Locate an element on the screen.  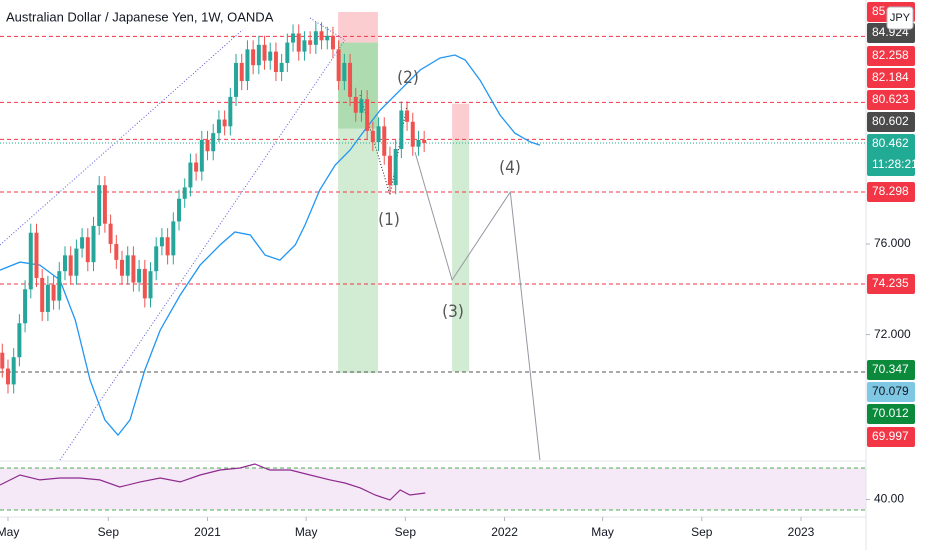
price-badge-label: 74.235 is located at coordinates (890, 283).